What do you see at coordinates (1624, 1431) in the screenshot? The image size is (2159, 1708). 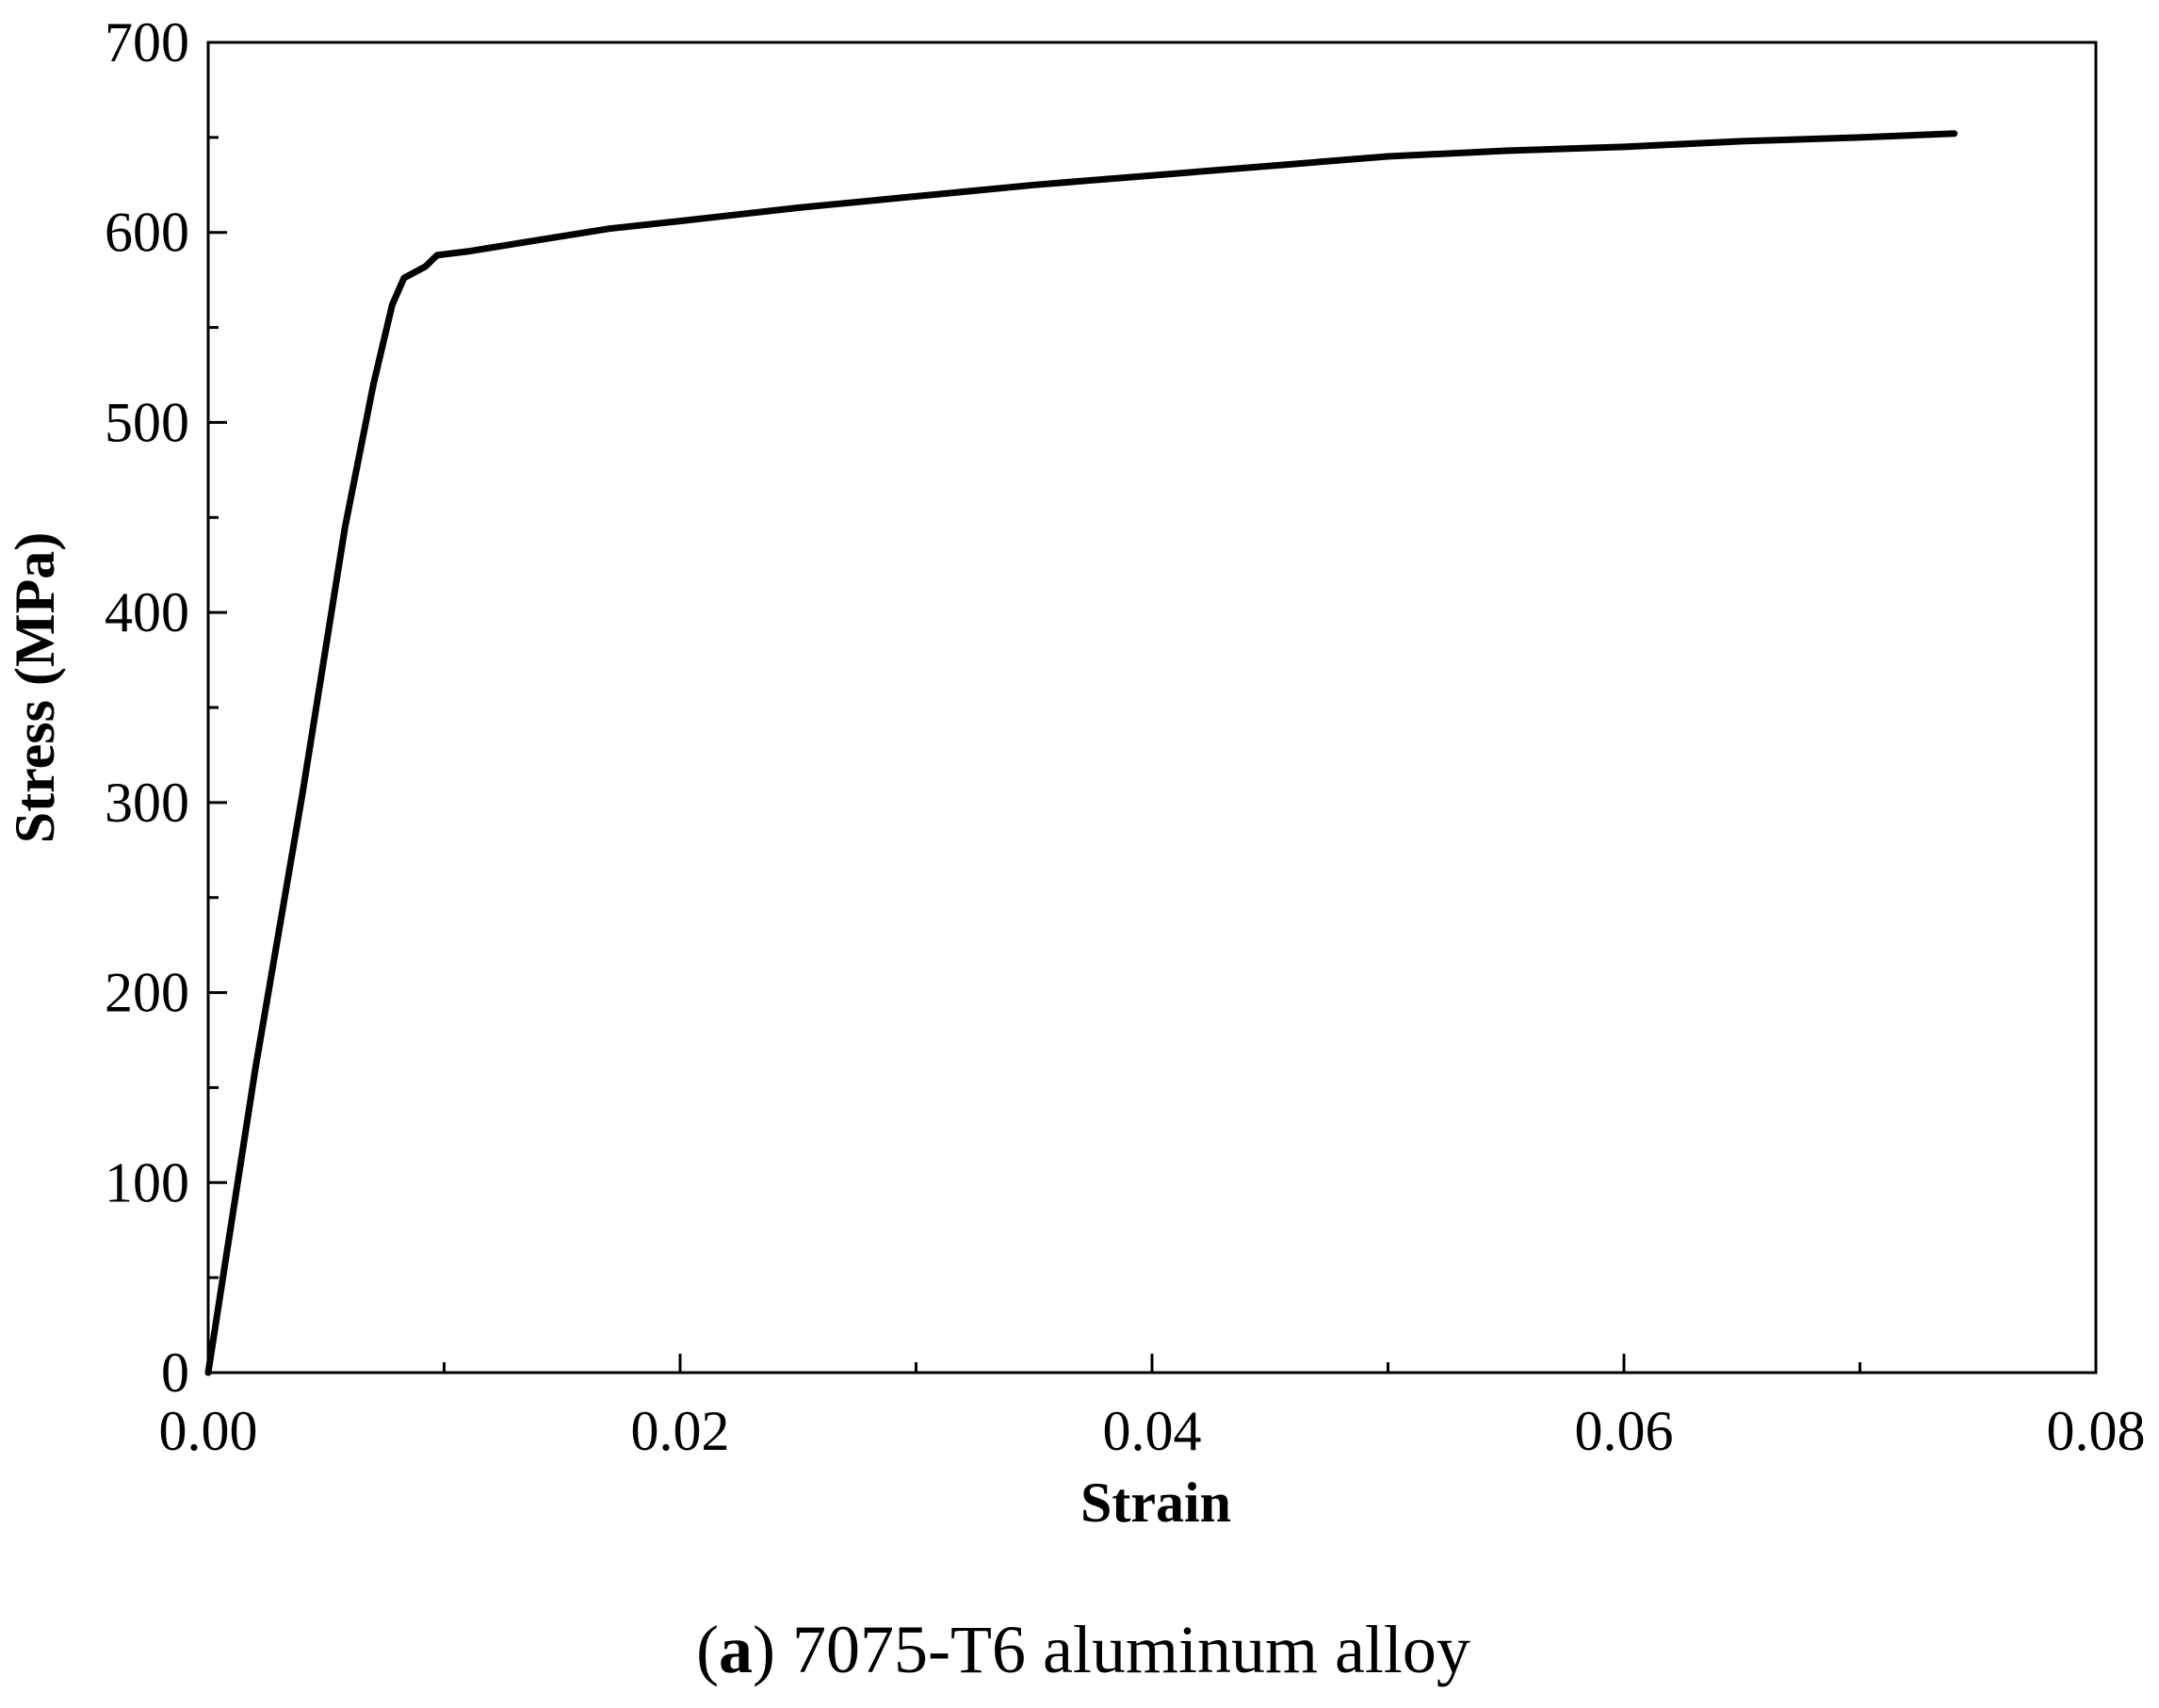 I see `x-tick-label: 0.06` at bounding box center [1624, 1431].